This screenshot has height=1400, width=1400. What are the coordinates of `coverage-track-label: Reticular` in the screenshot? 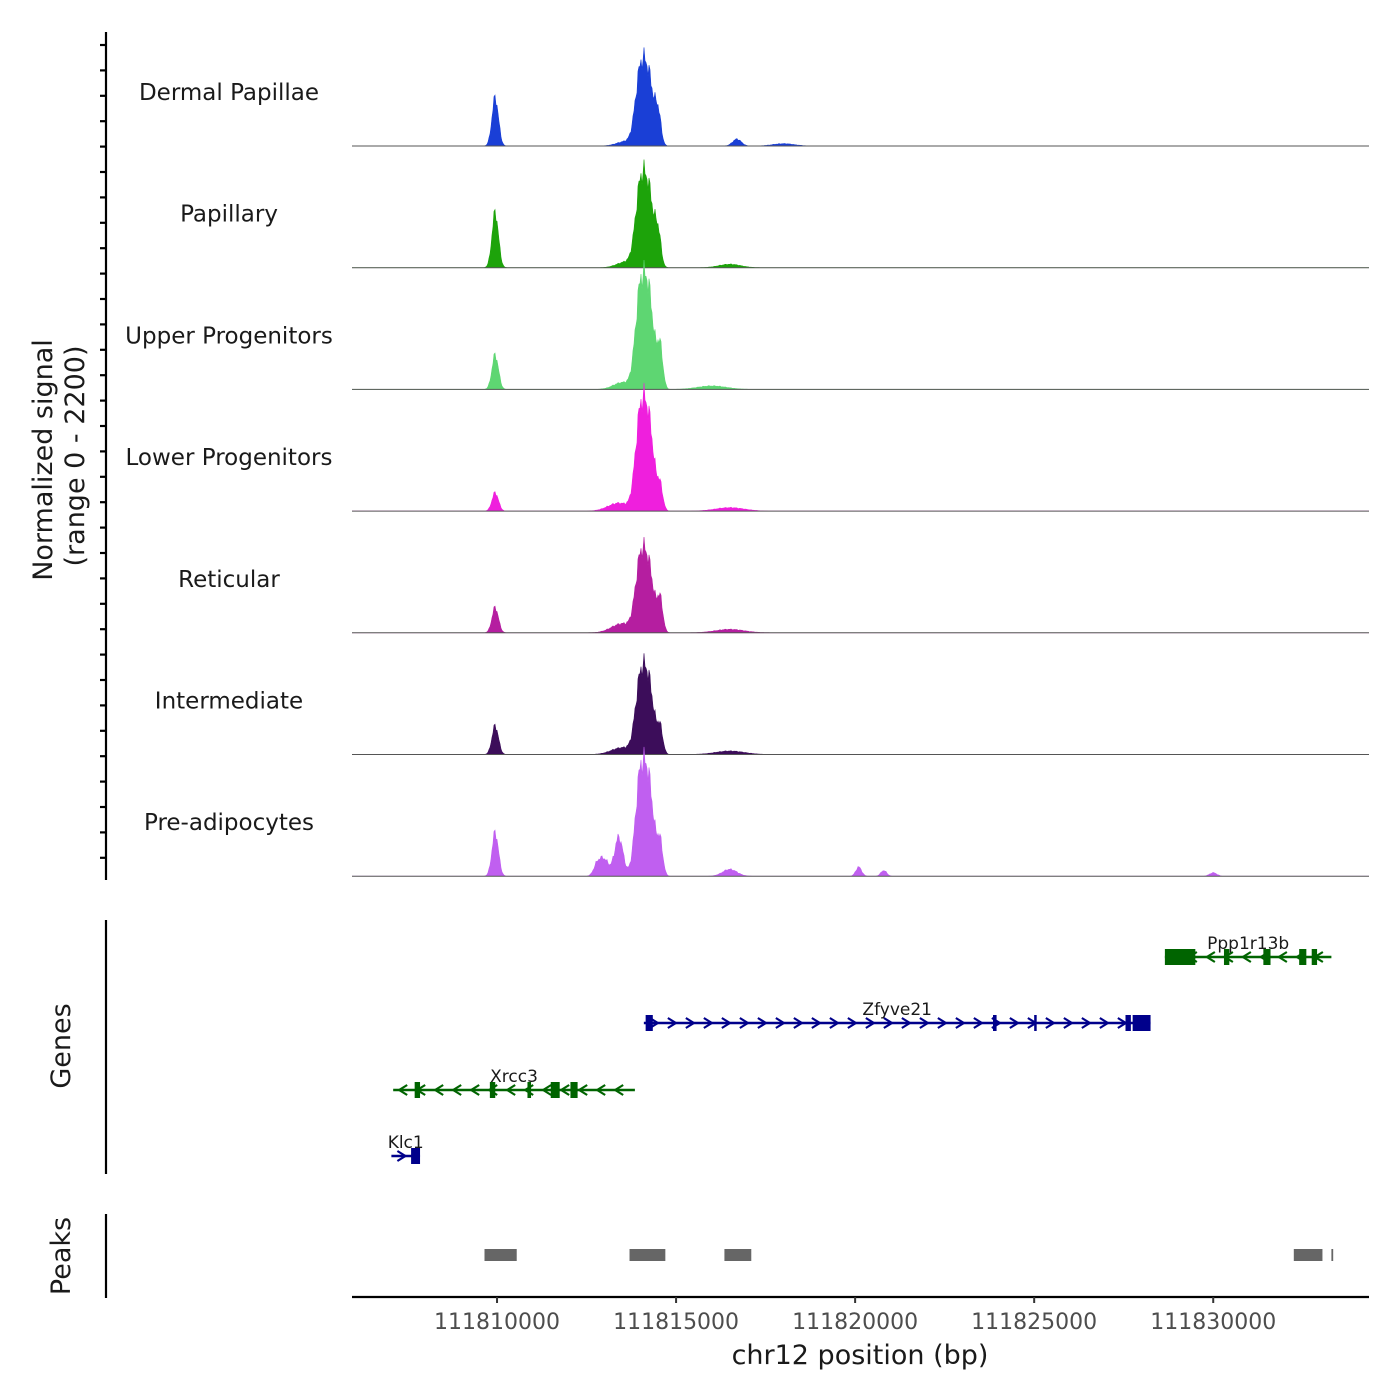 It's located at (229, 580).